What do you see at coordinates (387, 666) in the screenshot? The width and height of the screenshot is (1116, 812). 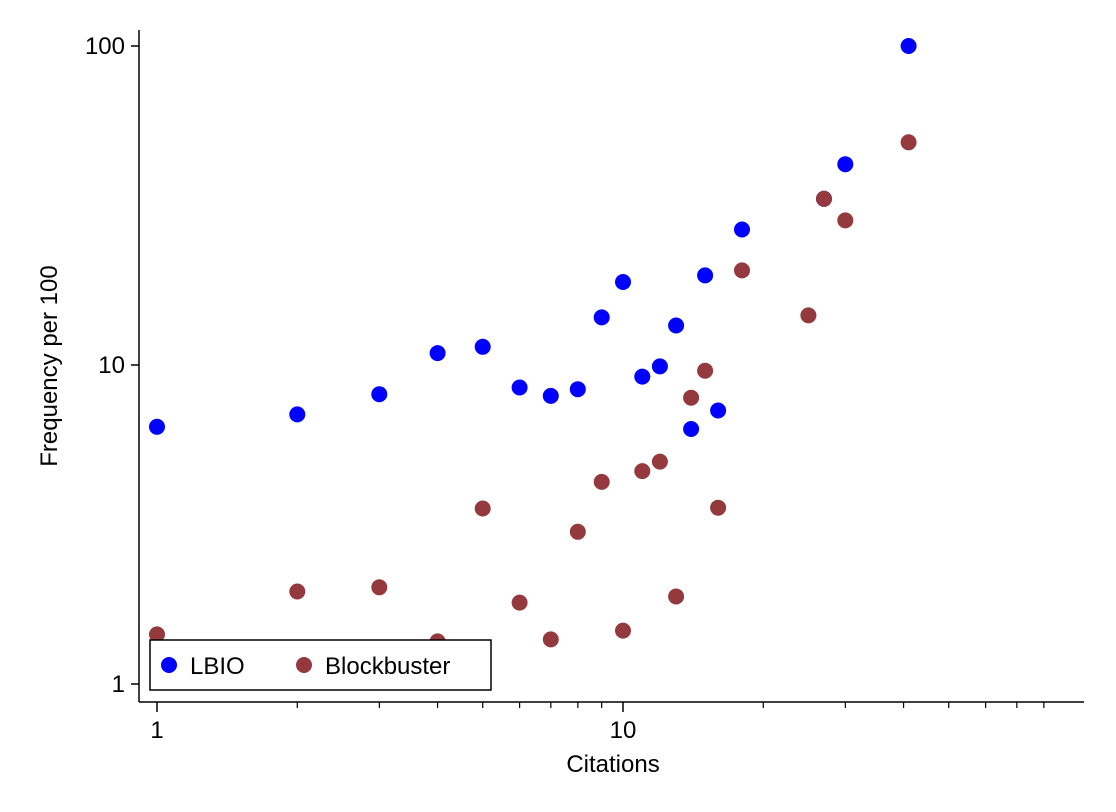 I see `legend-label-blockbuster: Blockbuster` at bounding box center [387, 666].